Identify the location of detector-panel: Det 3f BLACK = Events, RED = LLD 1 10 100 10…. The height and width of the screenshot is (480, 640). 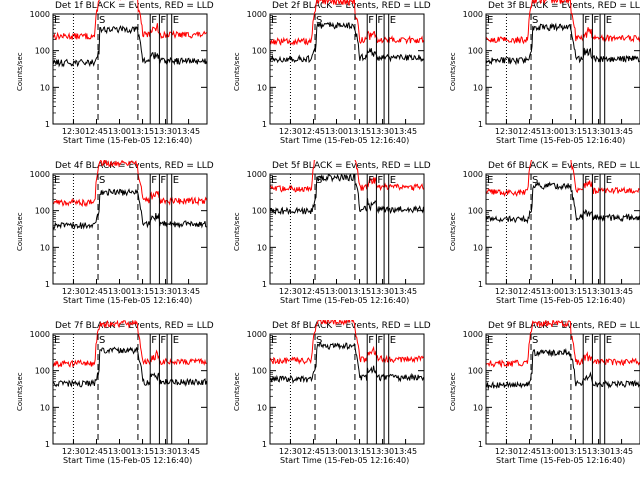
(540, 80).